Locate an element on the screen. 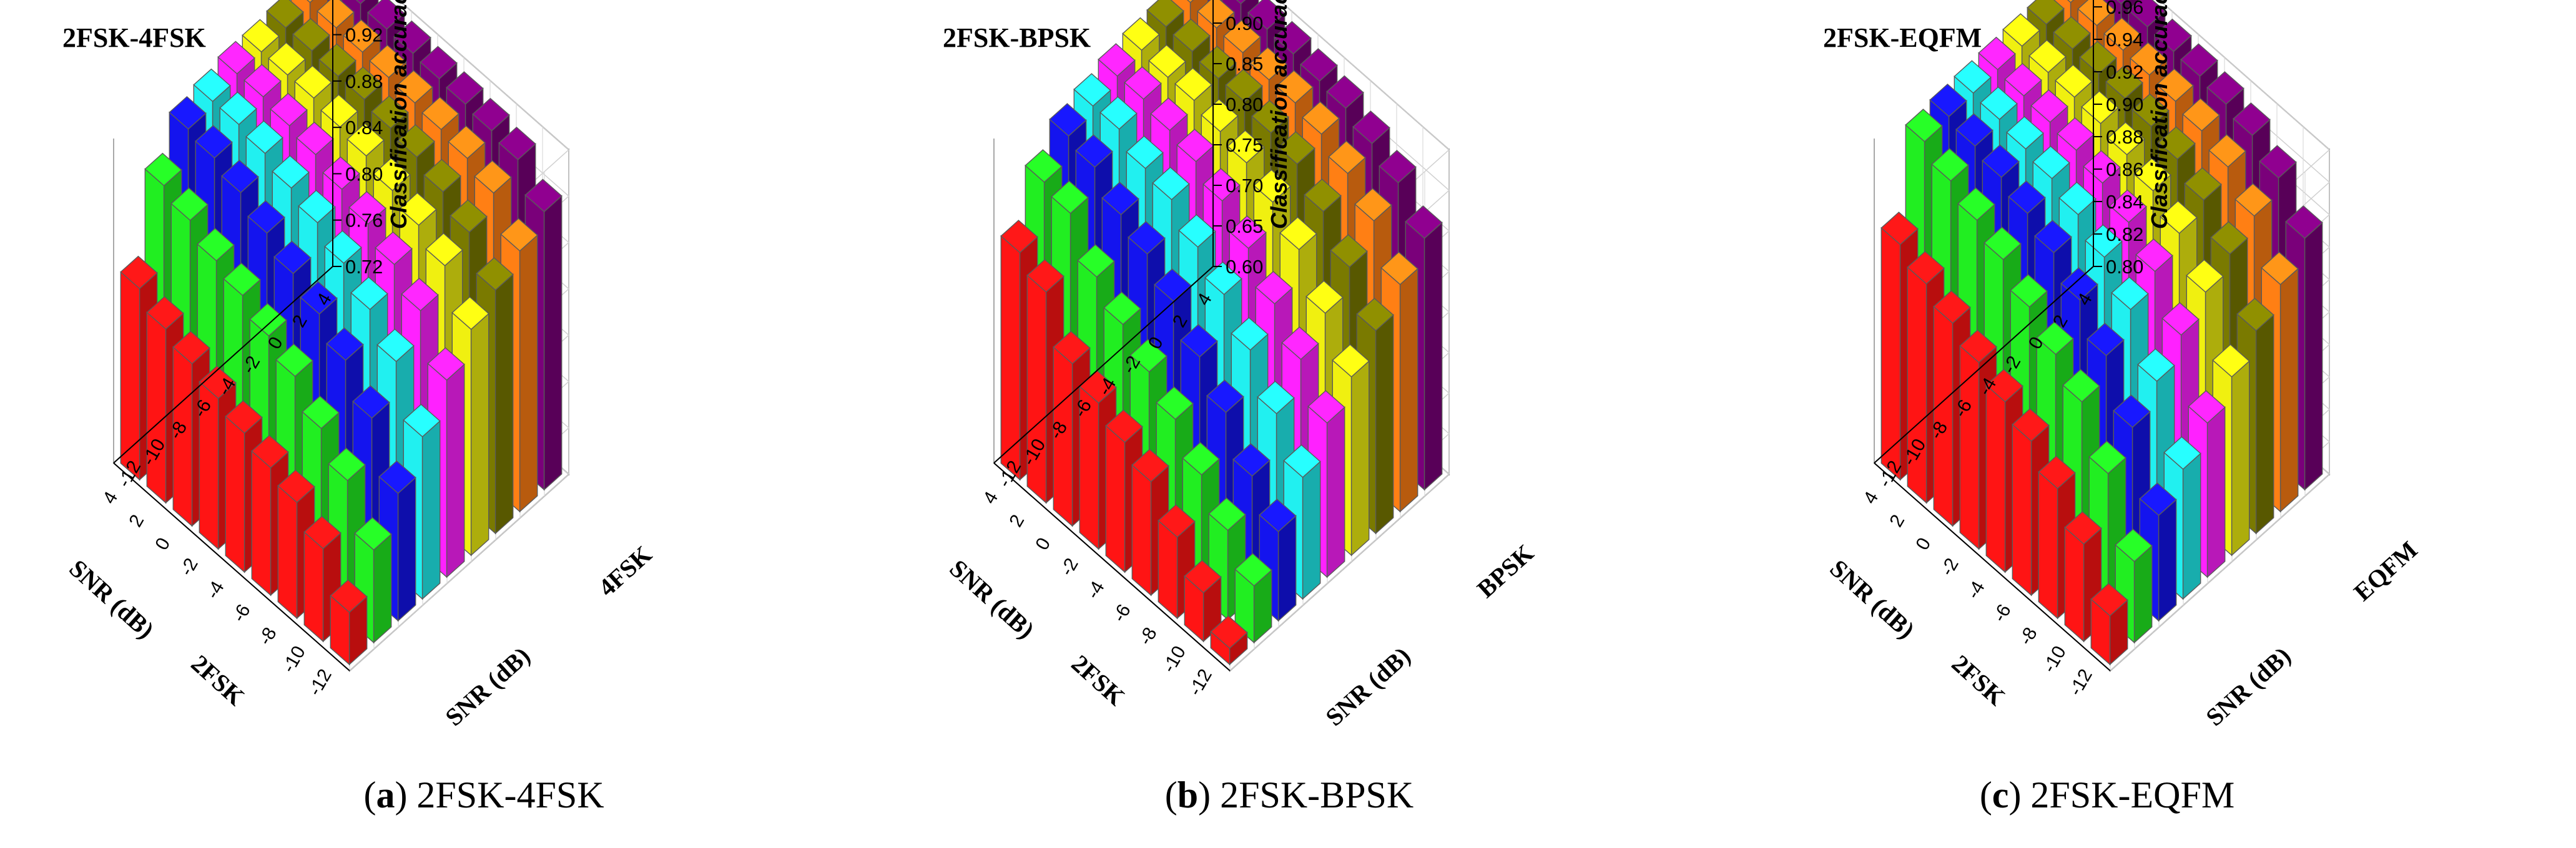 The height and width of the screenshot is (848, 2576). z-tick-label: 0.96 is located at coordinates (2124, 9).